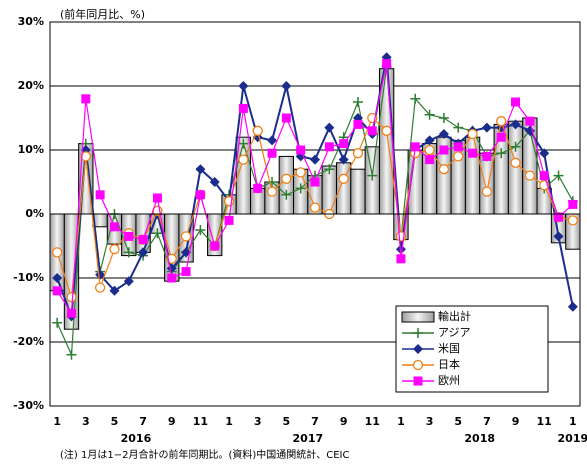 This screenshot has width=587, height=464. What do you see at coordinates (28, 405) in the screenshot?
I see `y-tick-label: -30%` at bounding box center [28, 405].